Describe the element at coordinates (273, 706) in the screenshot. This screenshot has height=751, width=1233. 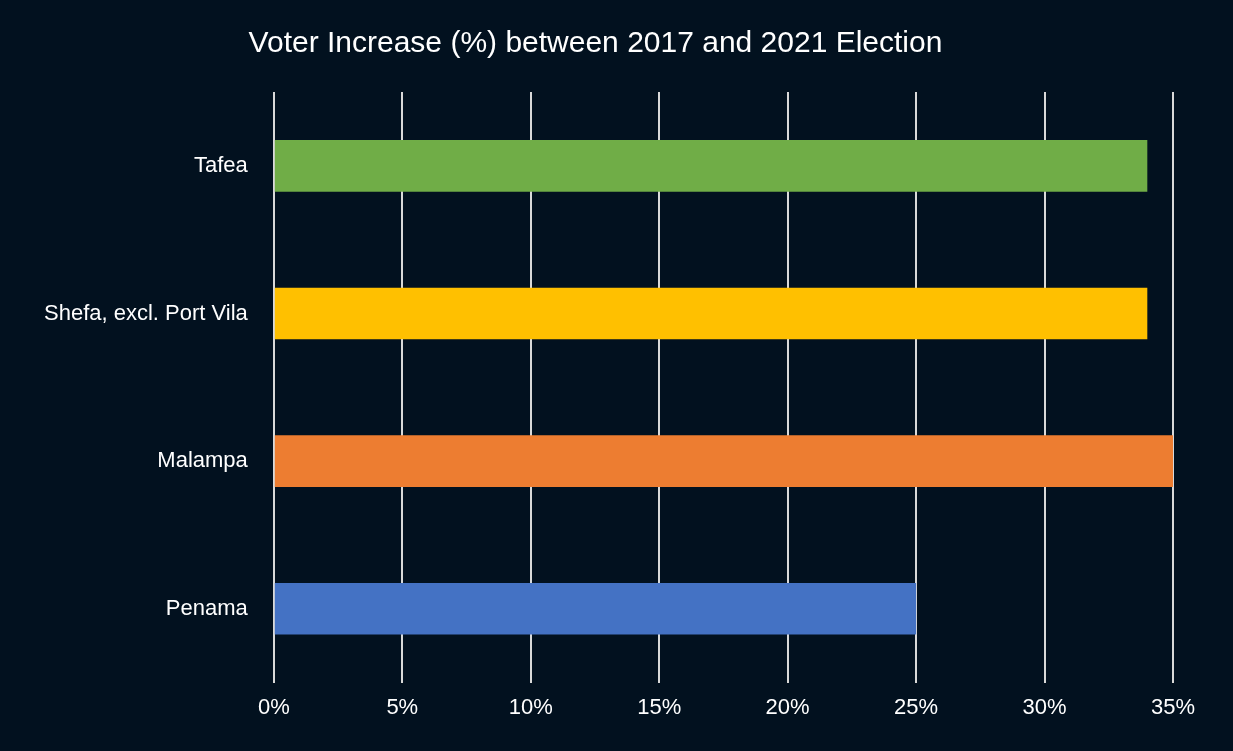
I see `x-tick-label: 0%` at that location.